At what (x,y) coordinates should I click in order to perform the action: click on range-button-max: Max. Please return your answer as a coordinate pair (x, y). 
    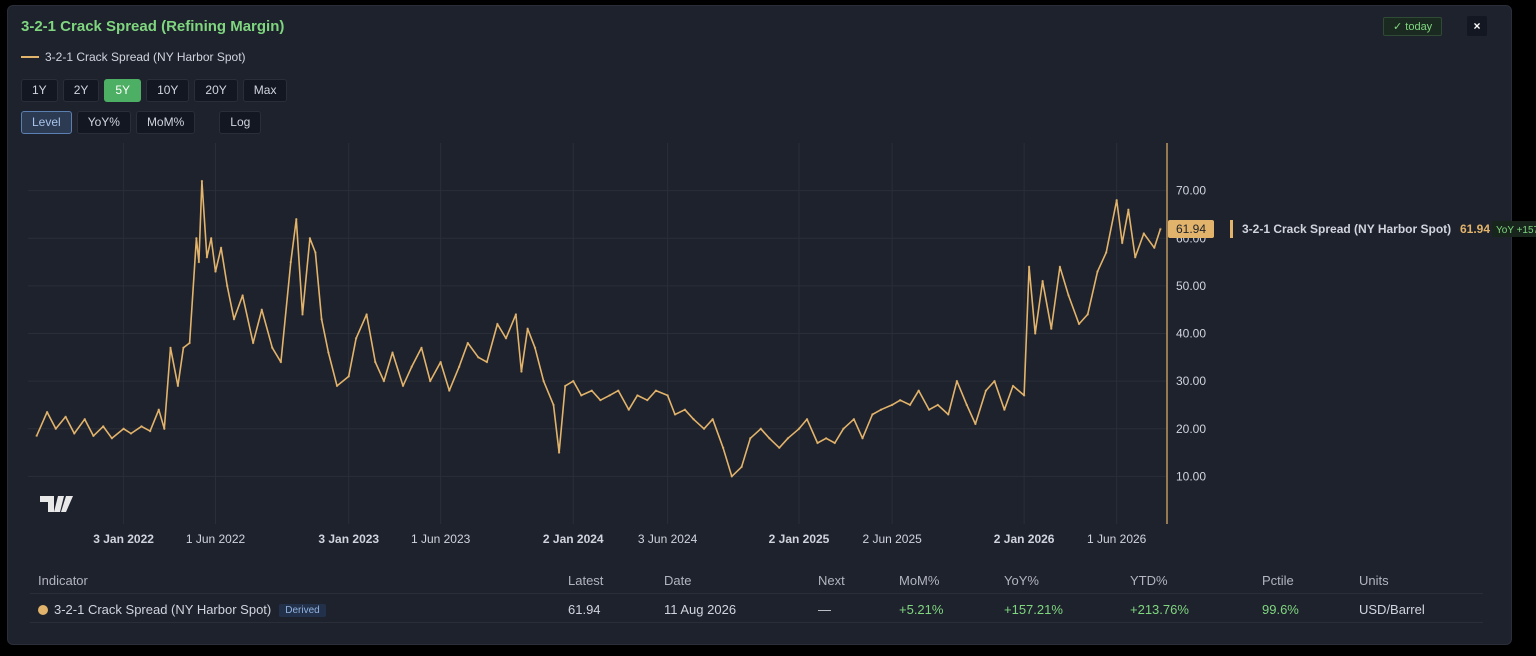
    Looking at the image, I should click on (265, 90).